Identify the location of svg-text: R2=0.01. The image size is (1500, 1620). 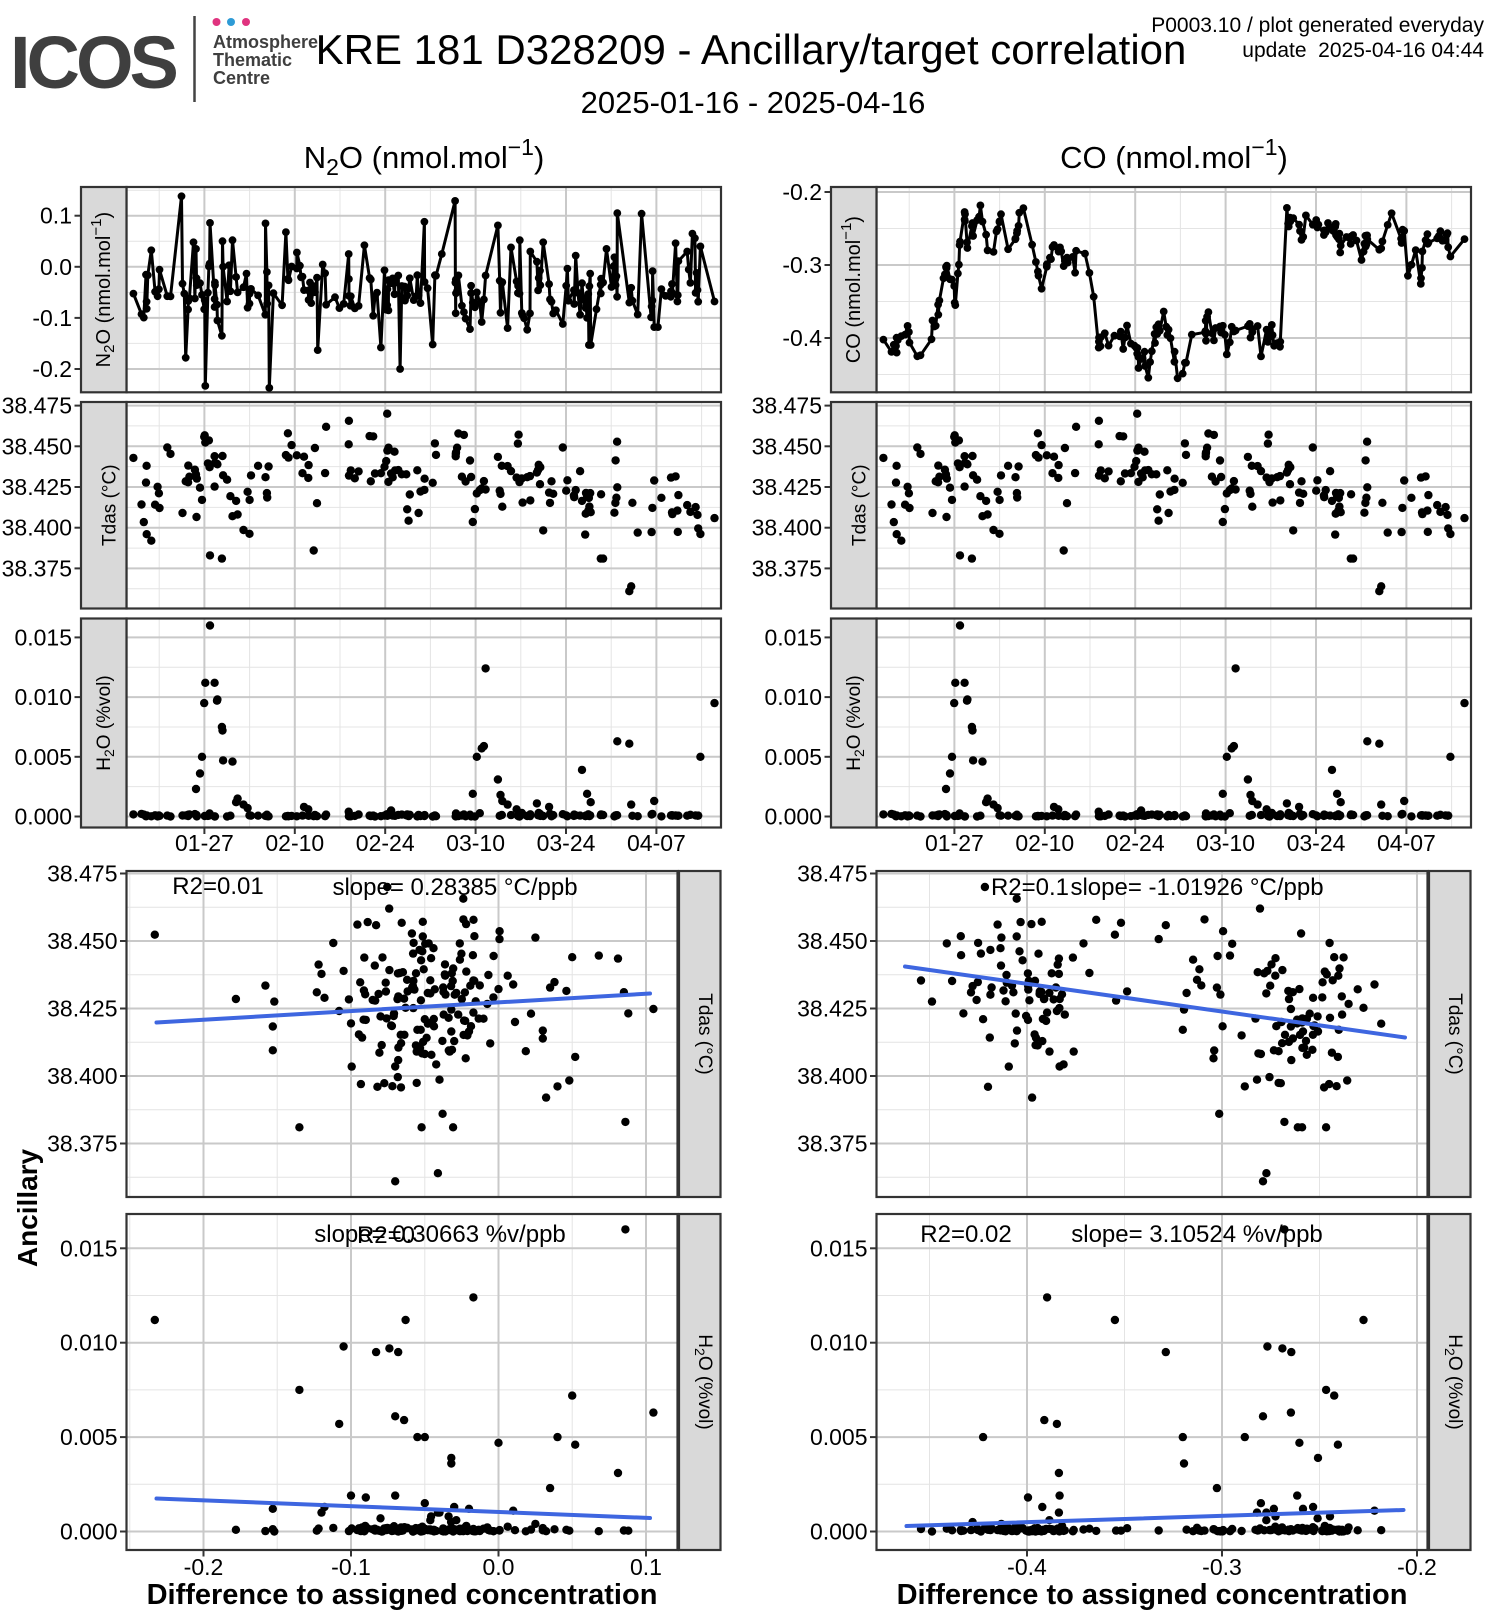
(217, 886).